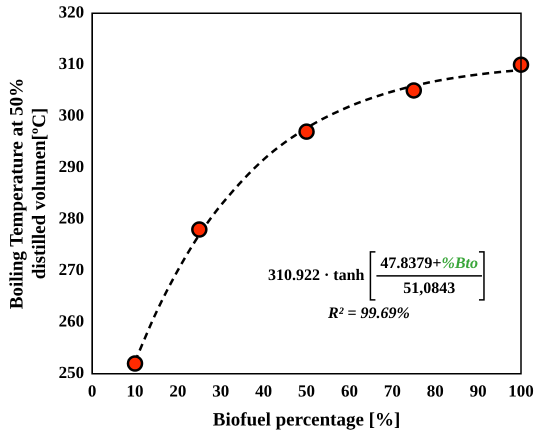 The width and height of the screenshot is (543, 438). Describe the element at coordinates (135, 390) in the screenshot. I see `x-tick-label: 10` at that location.